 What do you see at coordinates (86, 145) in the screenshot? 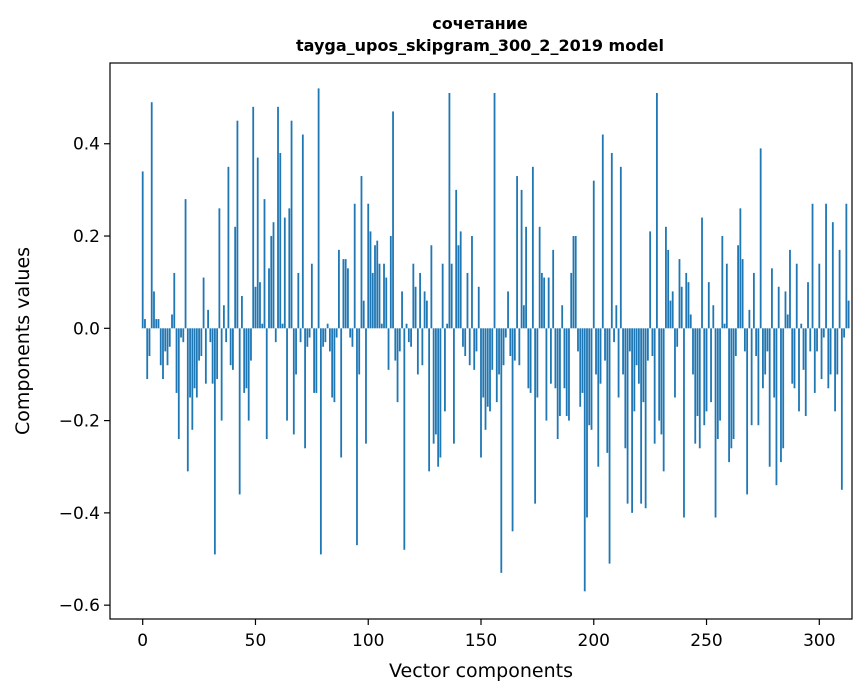
I see `y-tick-label: 0.4` at bounding box center [86, 145].